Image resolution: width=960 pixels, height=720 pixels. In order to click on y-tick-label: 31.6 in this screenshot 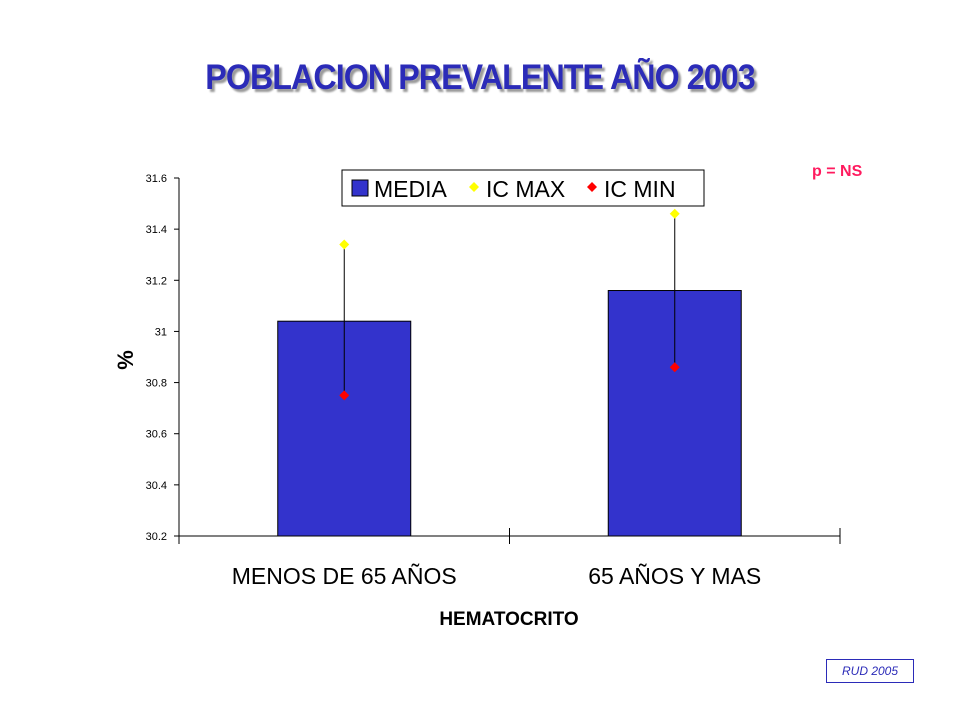, I will do `click(156, 179)`.